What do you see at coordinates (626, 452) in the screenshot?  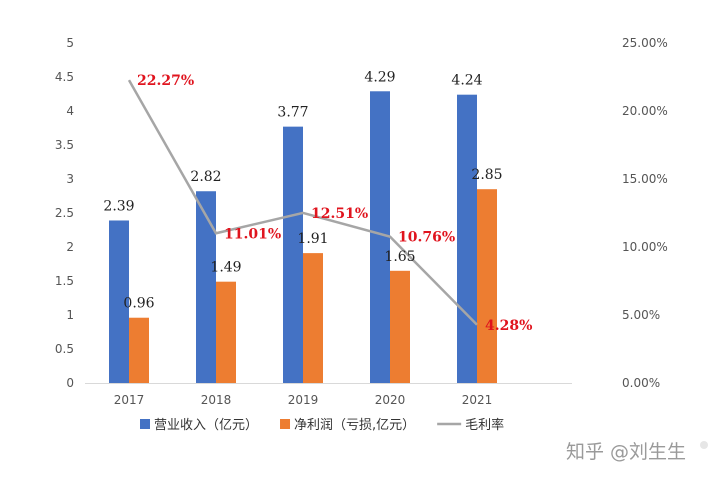 I see `watermark-text: 知乎 @刘生生` at bounding box center [626, 452].